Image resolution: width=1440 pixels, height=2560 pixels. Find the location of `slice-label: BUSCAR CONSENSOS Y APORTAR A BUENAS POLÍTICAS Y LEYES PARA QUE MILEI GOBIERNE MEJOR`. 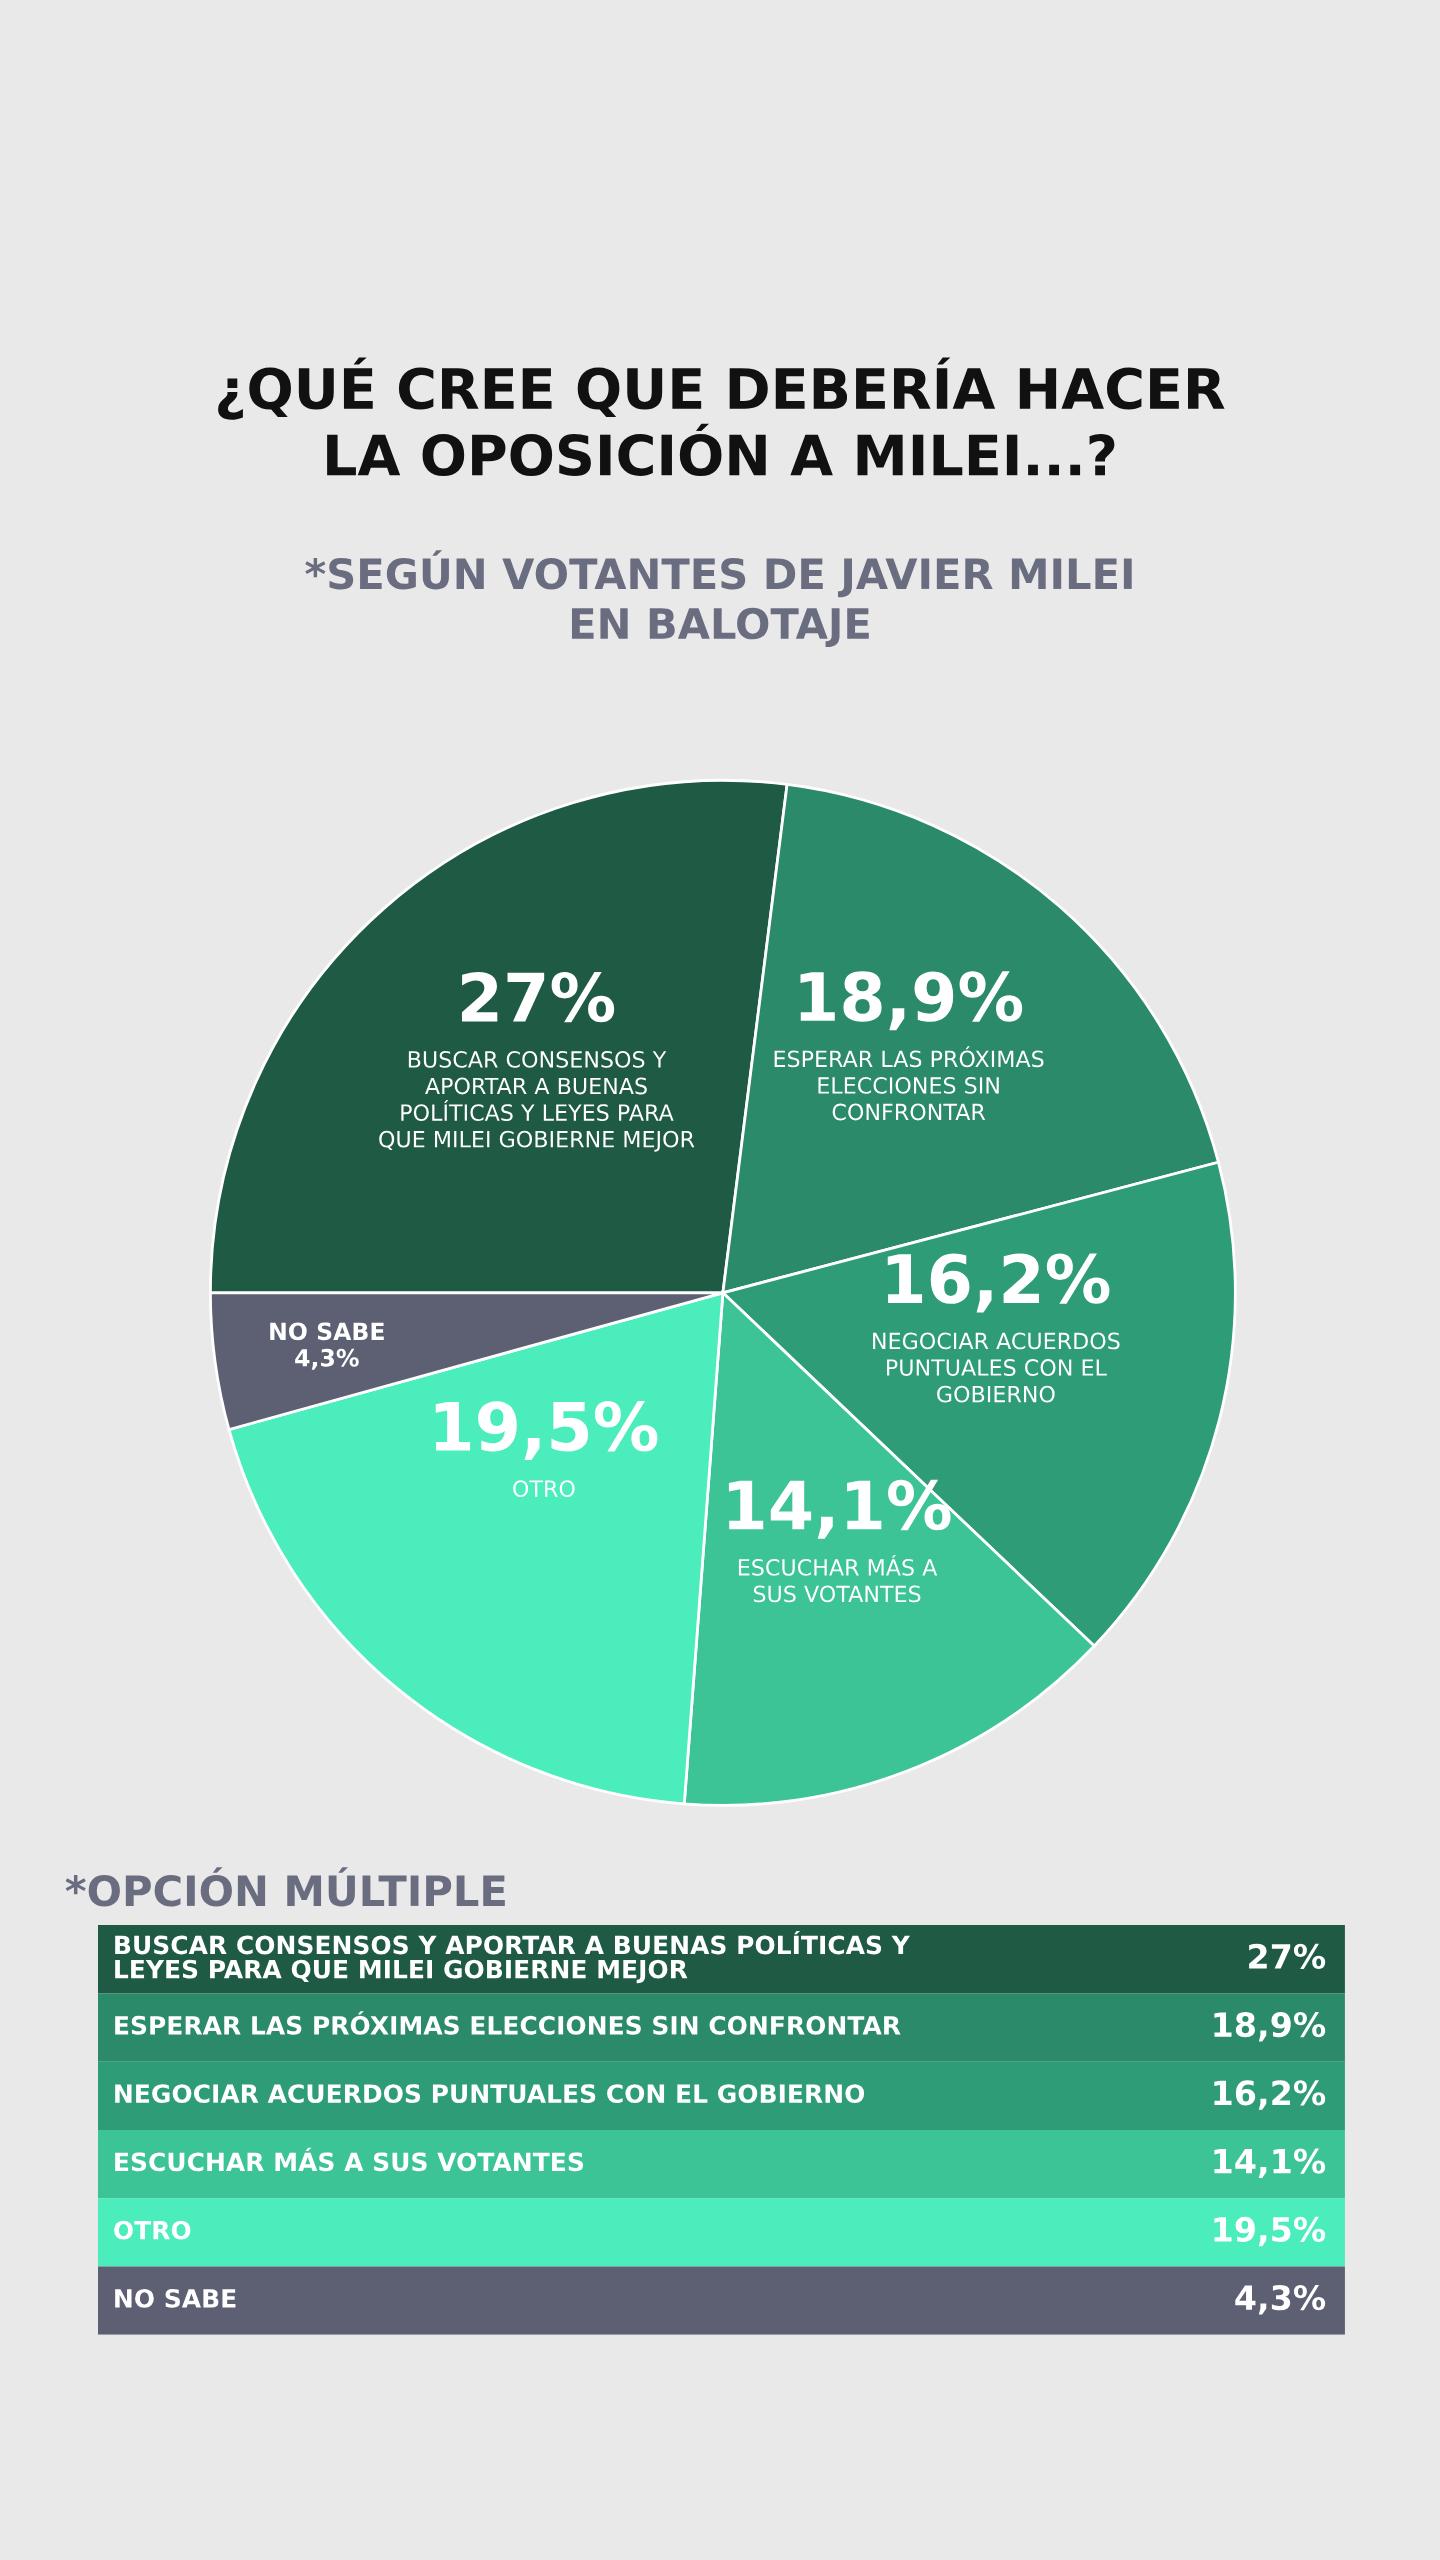

slice-label: BUSCAR CONSENSOS Y APORTAR A BUENAS POLÍTICAS Y LEYES PARA QUE MILEI GOBIERNE MEJOR is located at coordinates (537, 1101).